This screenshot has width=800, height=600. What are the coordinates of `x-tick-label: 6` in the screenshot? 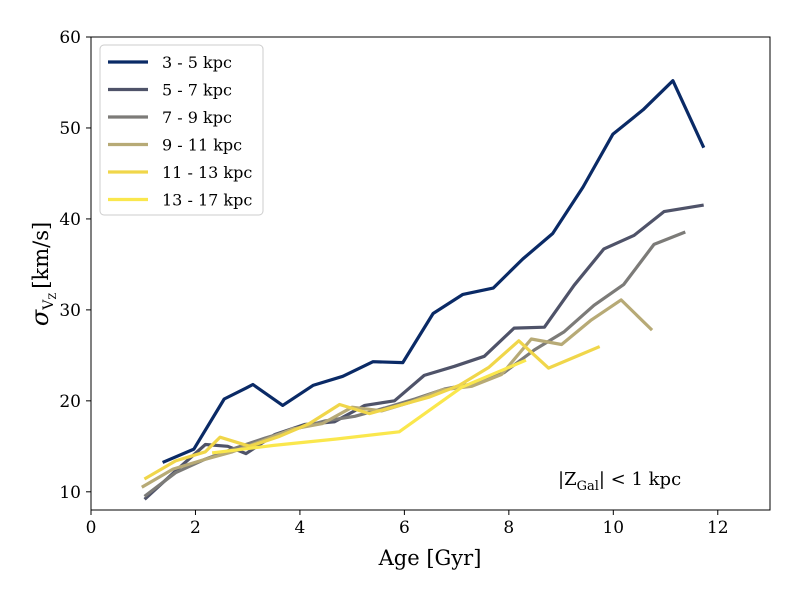 It's located at (404, 528).